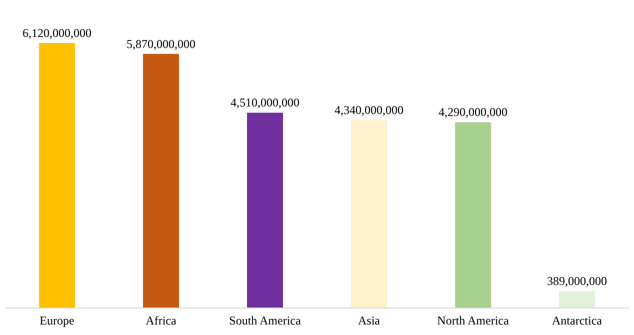 This screenshot has height=335, width=634. What do you see at coordinates (473, 112) in the screenshot?
I see `data-label: 4,290,000,000` at bounding box center [473, 112].